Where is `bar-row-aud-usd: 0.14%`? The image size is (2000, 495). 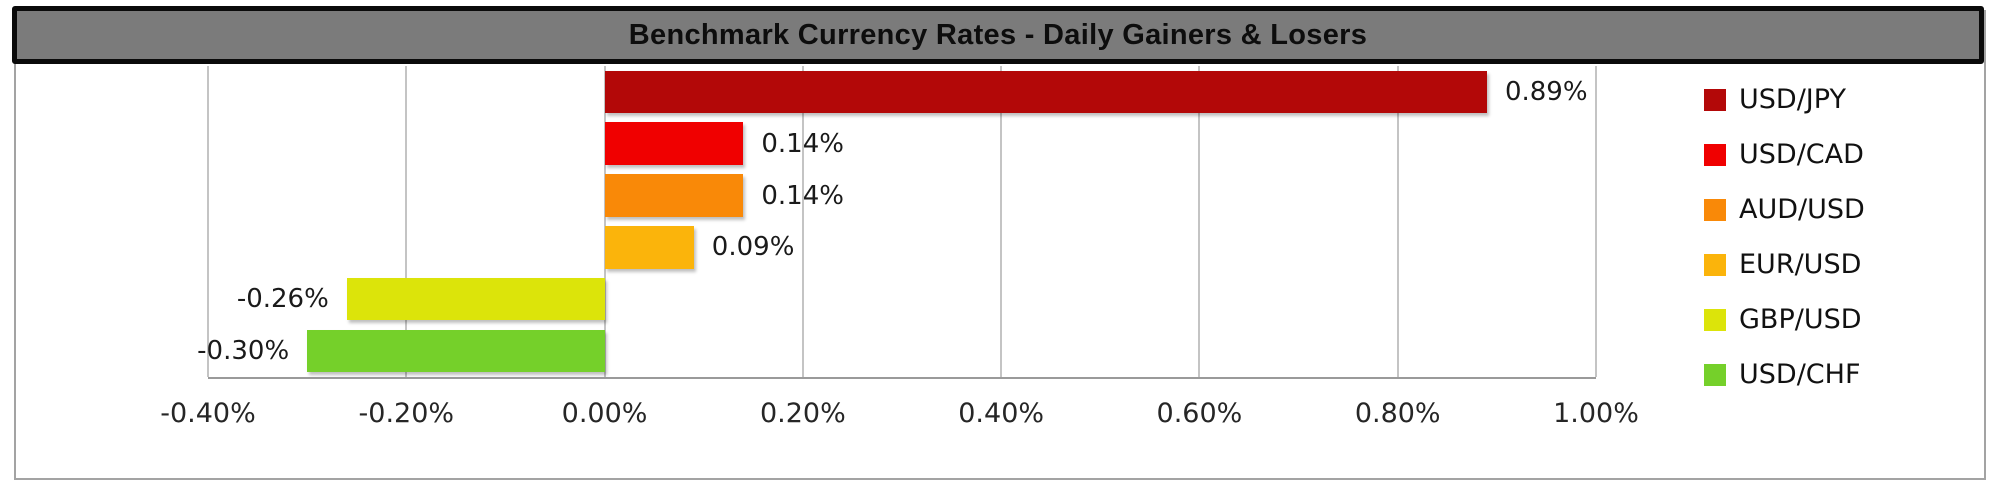 bar-row-aud-usd: 0.14% is located at coordinates (902, 196).